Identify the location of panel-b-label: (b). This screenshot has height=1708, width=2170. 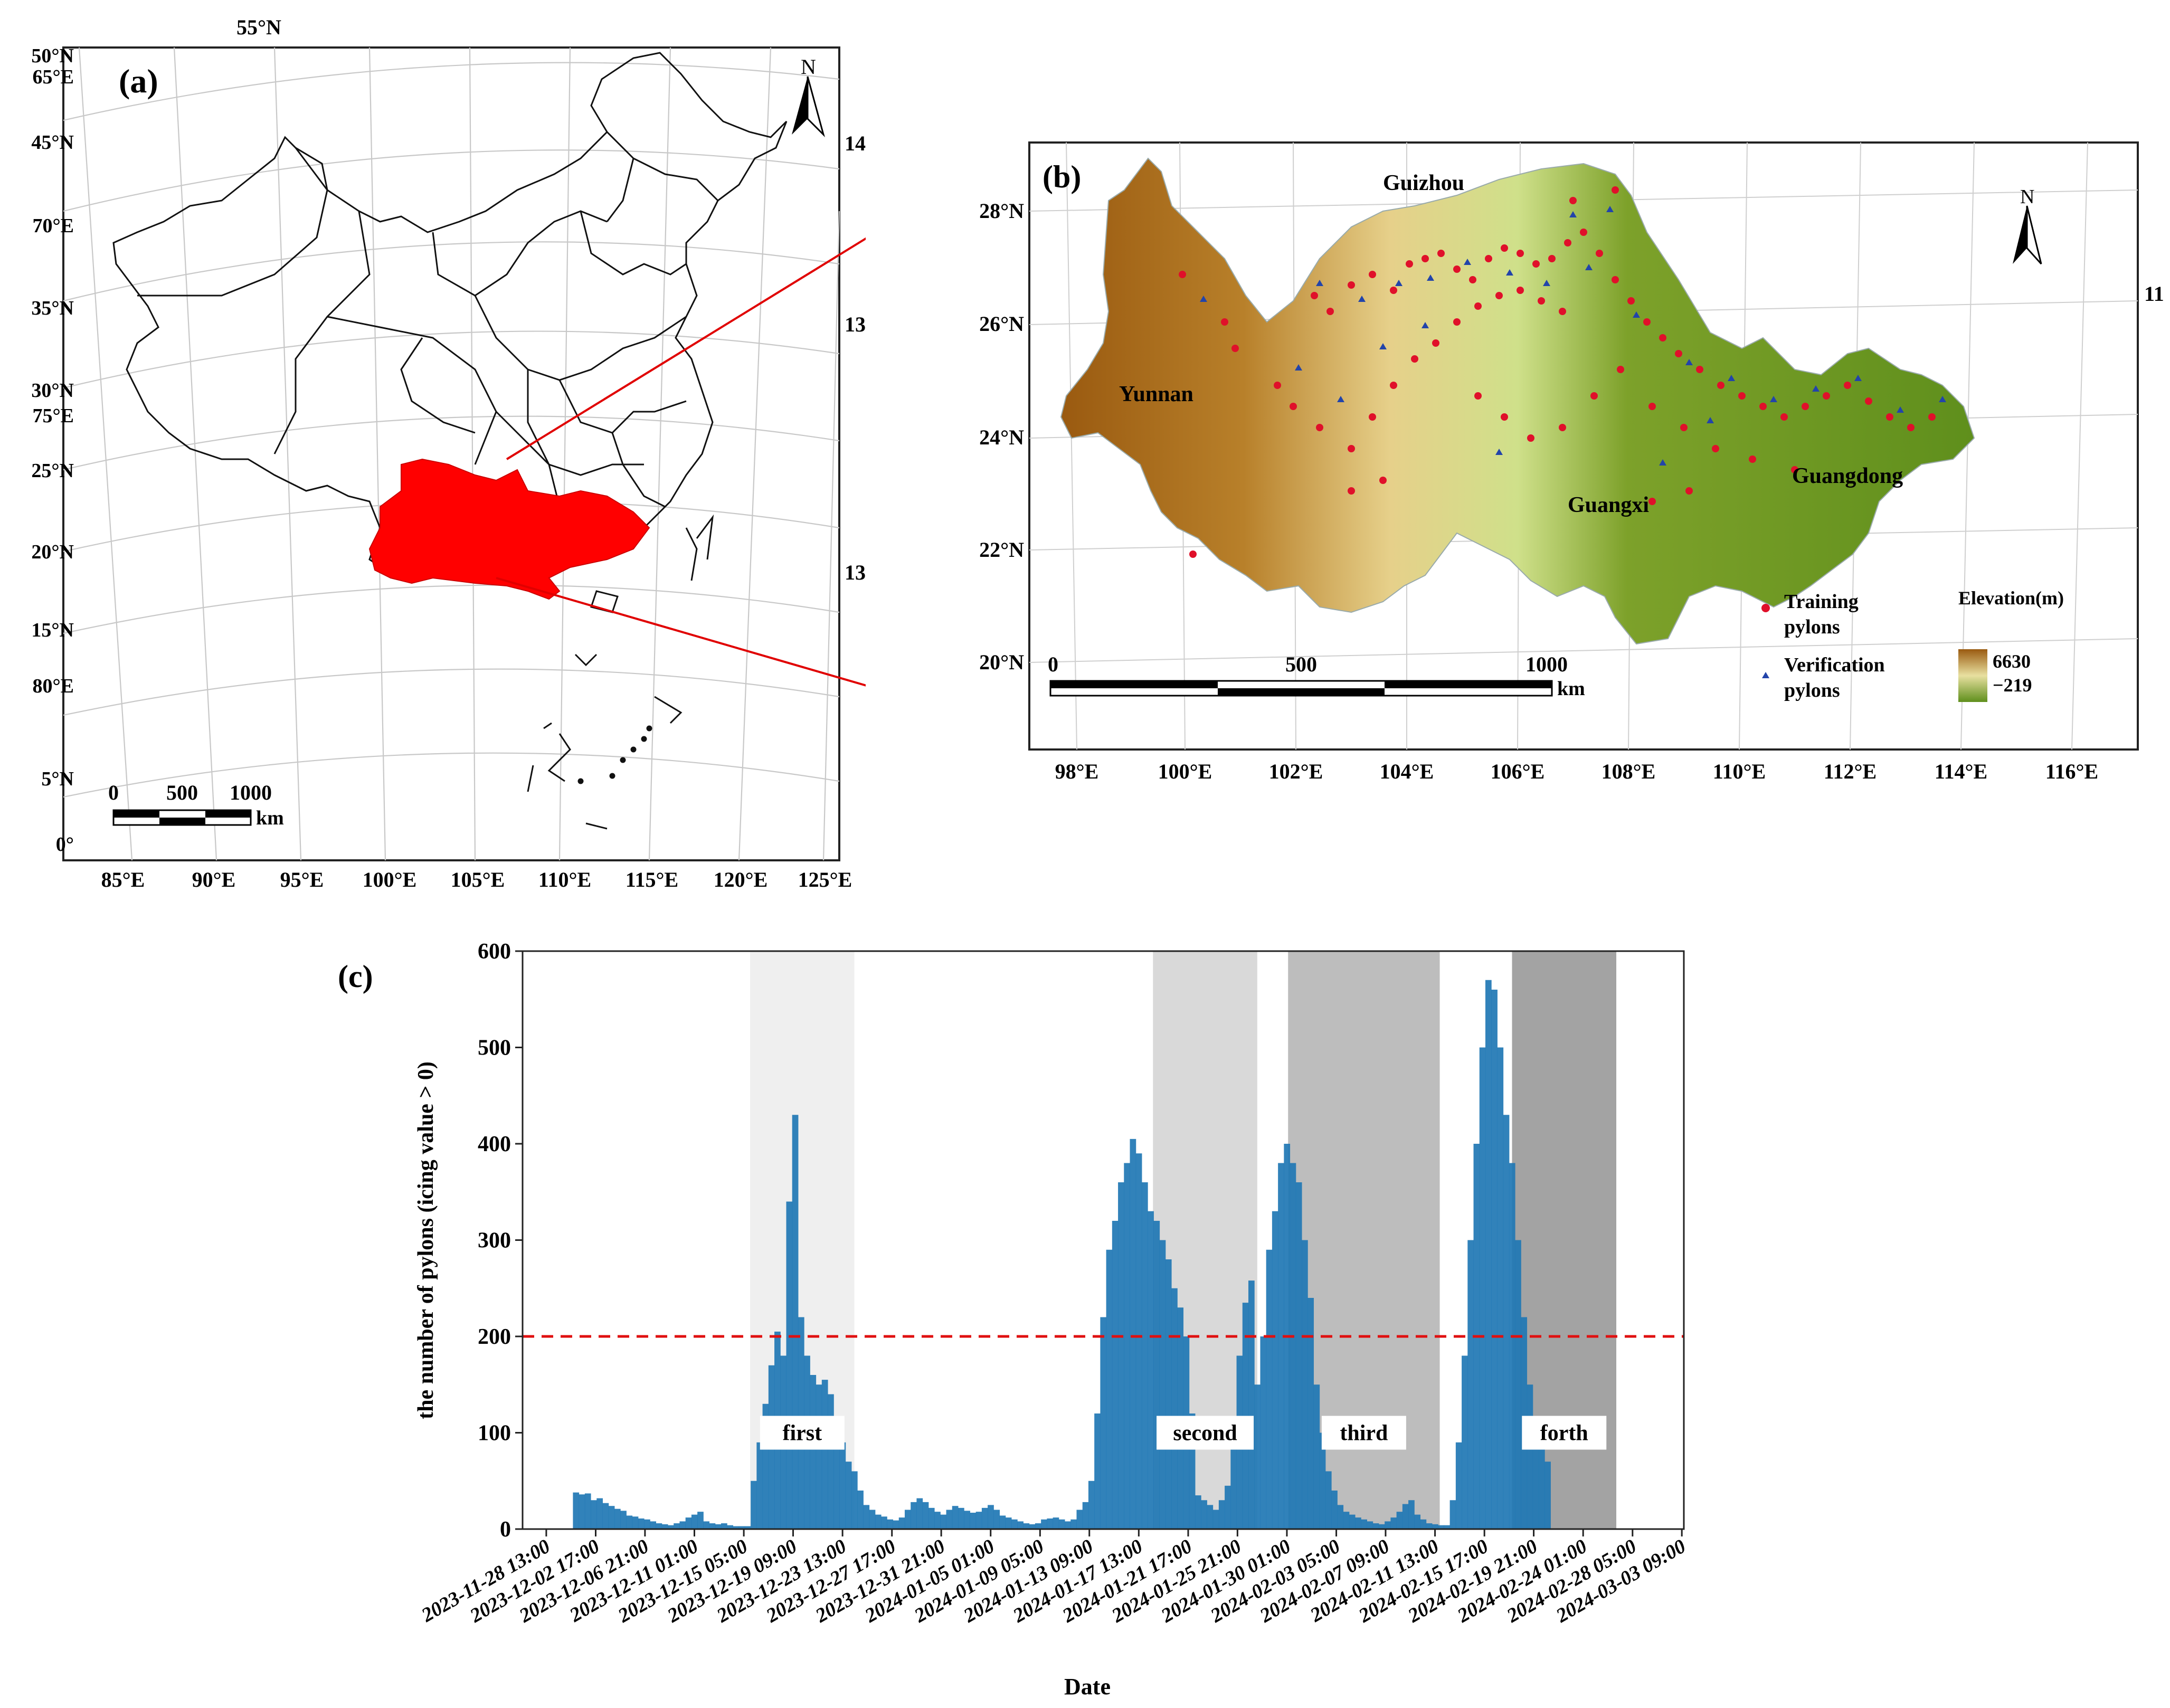
(1062, 176).